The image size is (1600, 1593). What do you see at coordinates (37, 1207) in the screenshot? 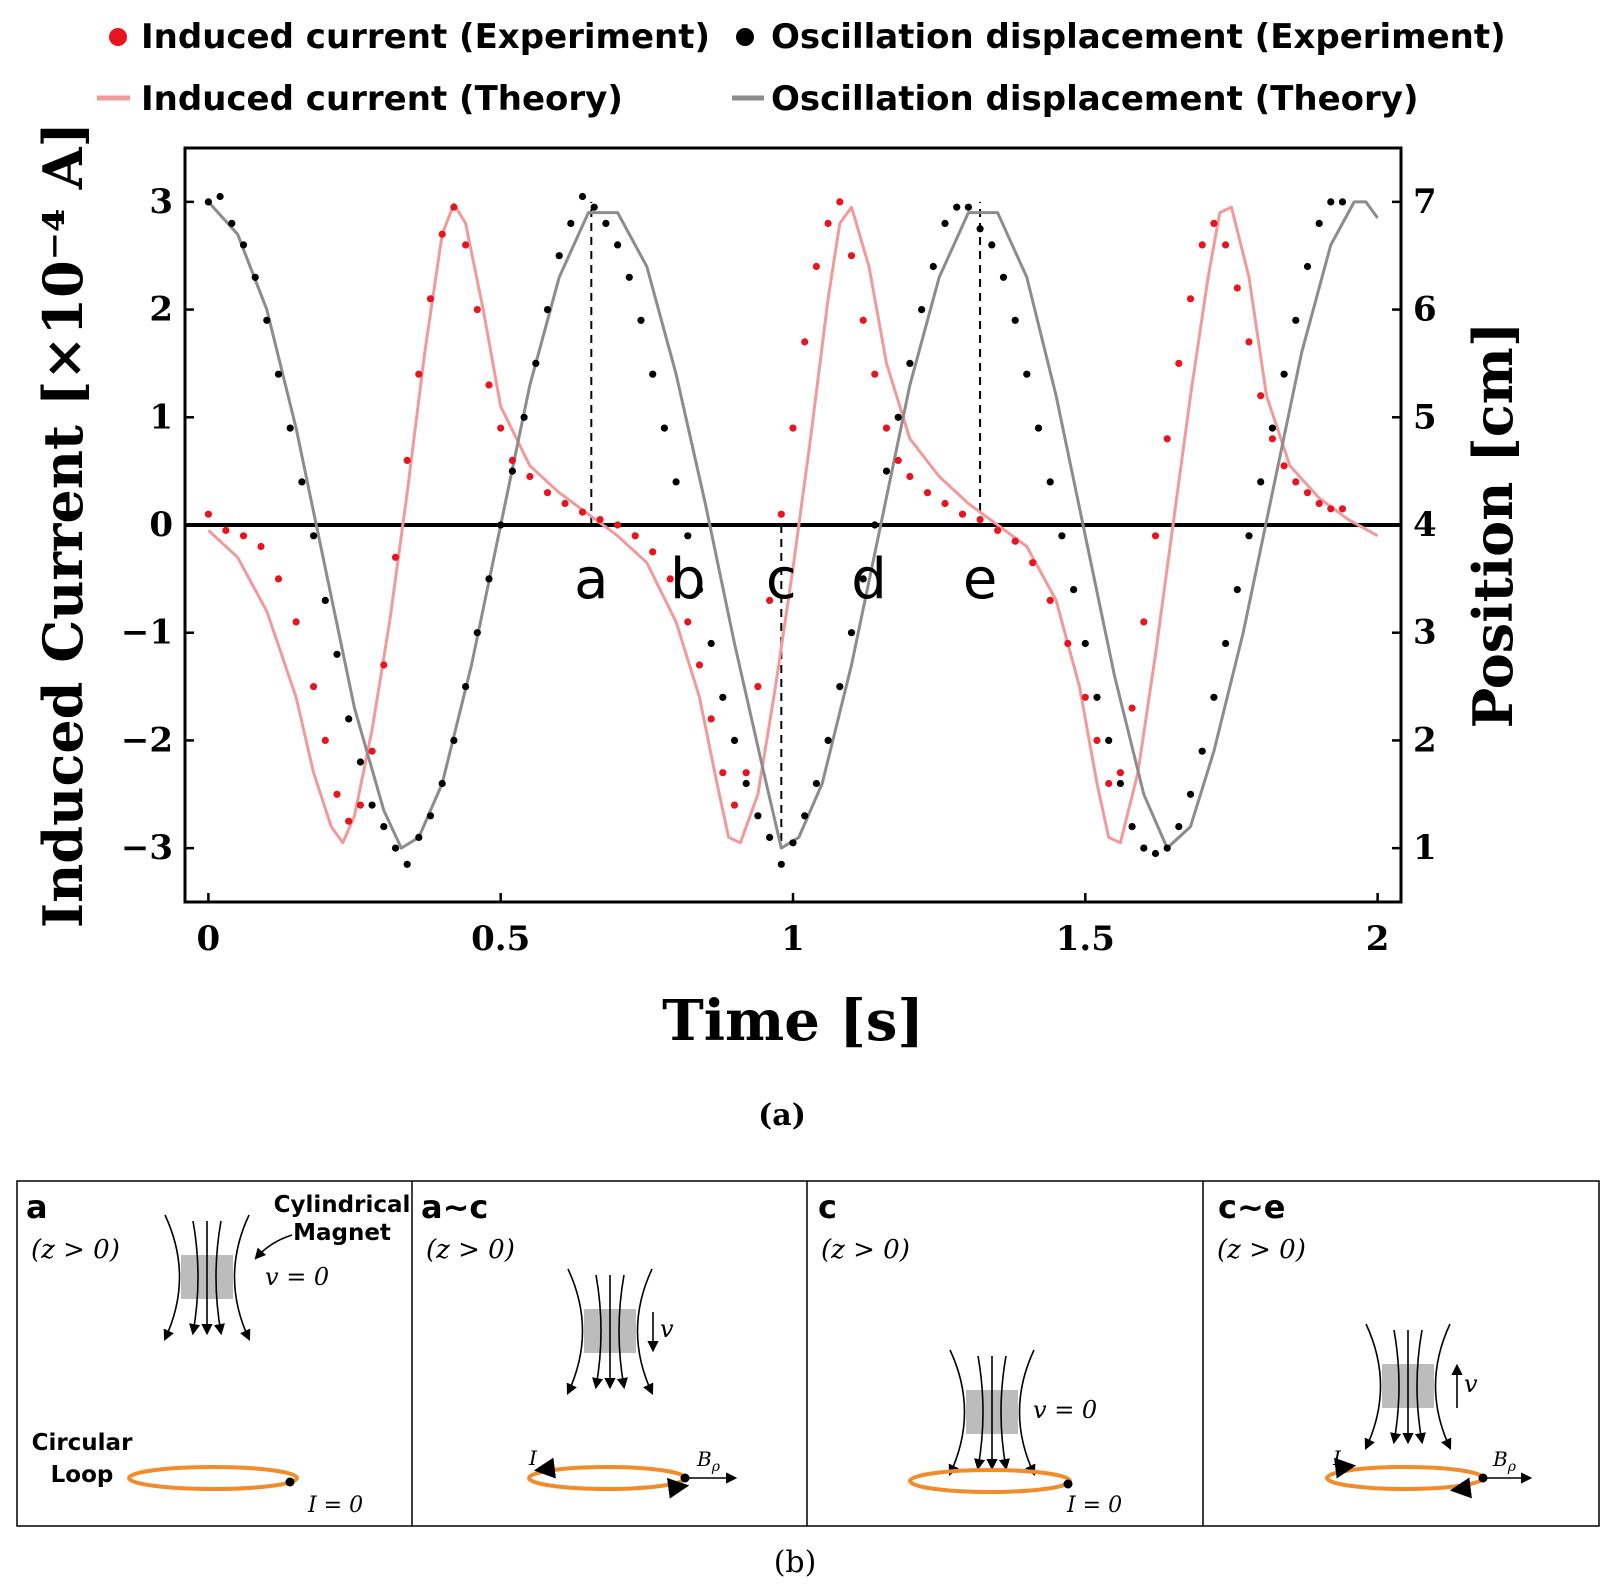
I see `panel-title: a` at bounding box center [37, 1207].